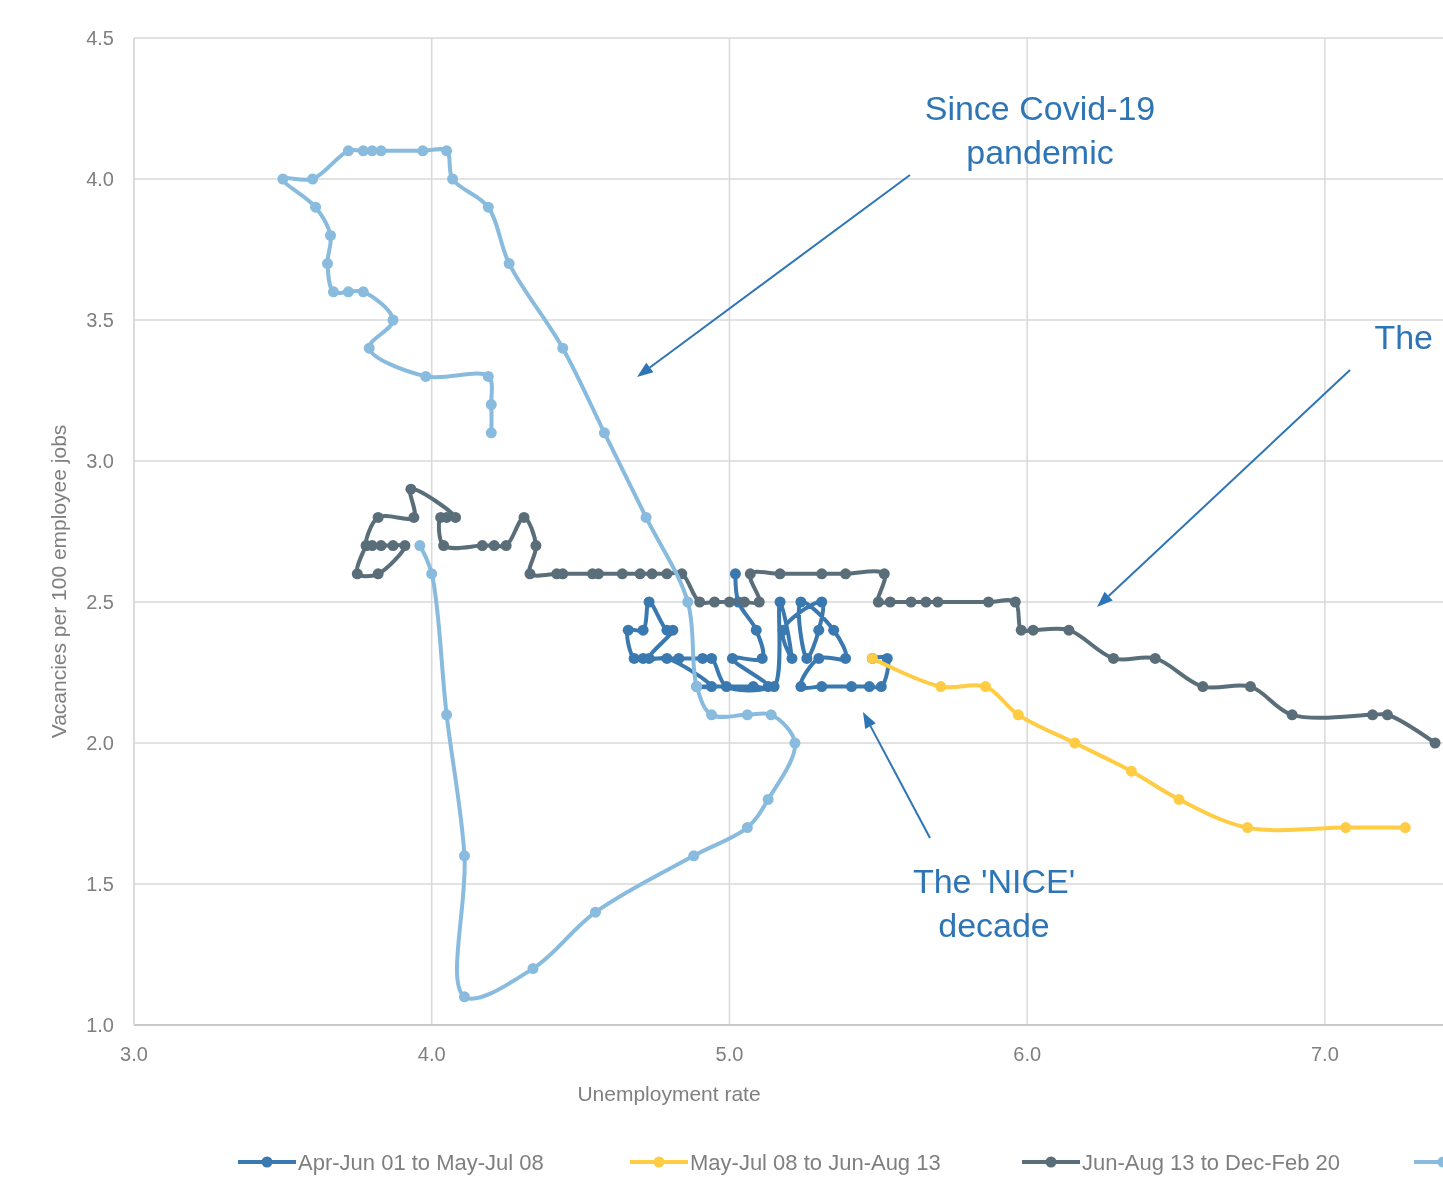  What do you see at coordinates (100, 38) in the screenshot?
I see `y-tick-label: 4.5` at bounding box center [100, 38].